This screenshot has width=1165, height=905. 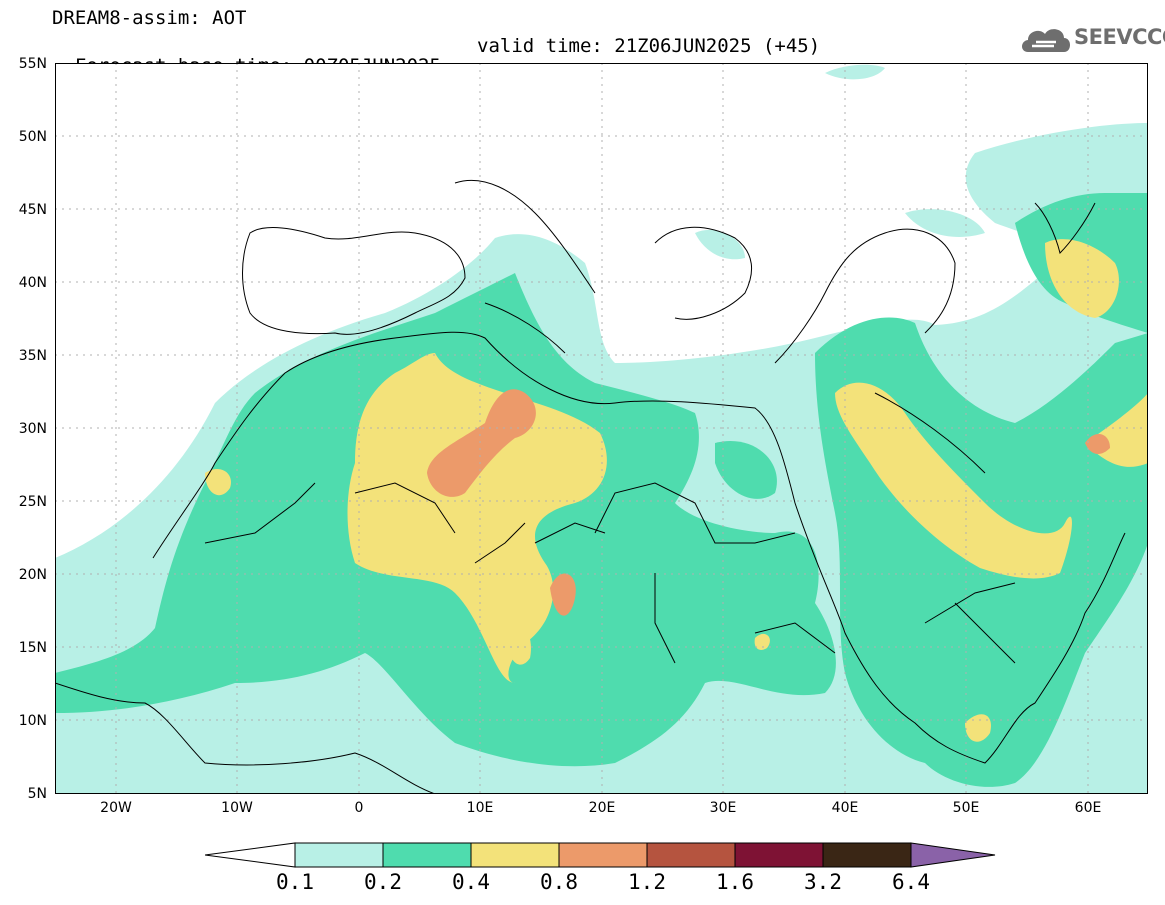 I want to click on lon-label: 10E, so click(x=480, y=808).